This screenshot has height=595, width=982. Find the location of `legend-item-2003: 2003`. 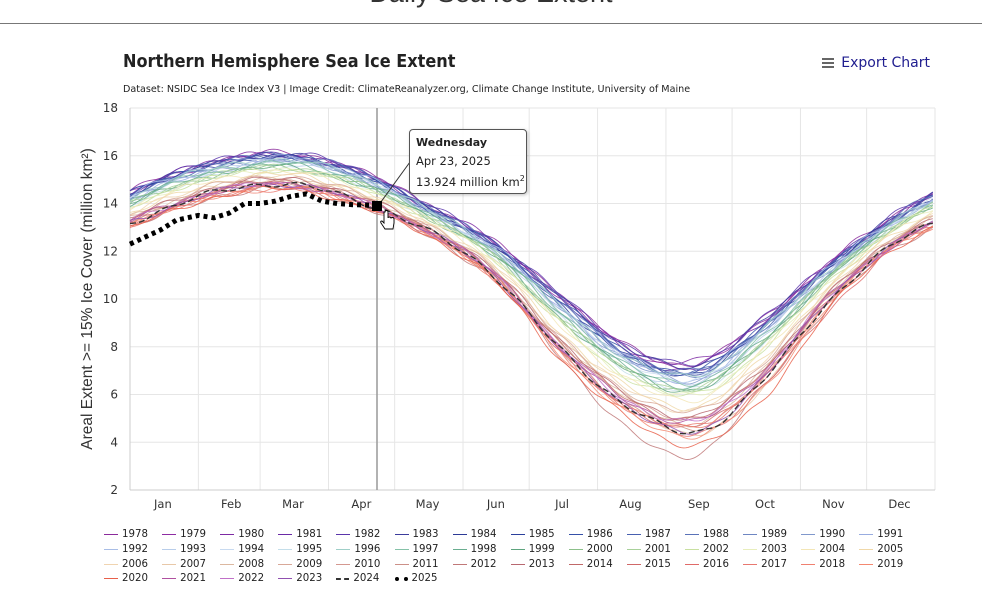

legend-item-2003: 2003 is located at coordinates (765, 549).